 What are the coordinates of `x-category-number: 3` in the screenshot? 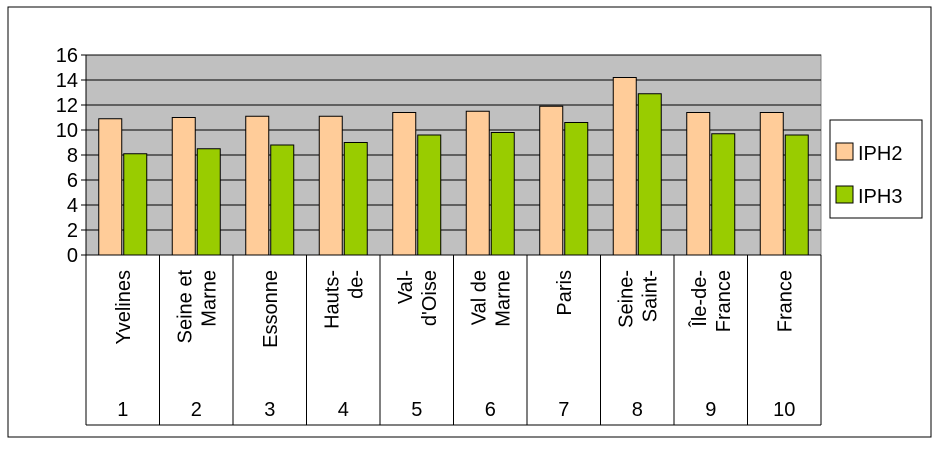 It's located at (269, 410).